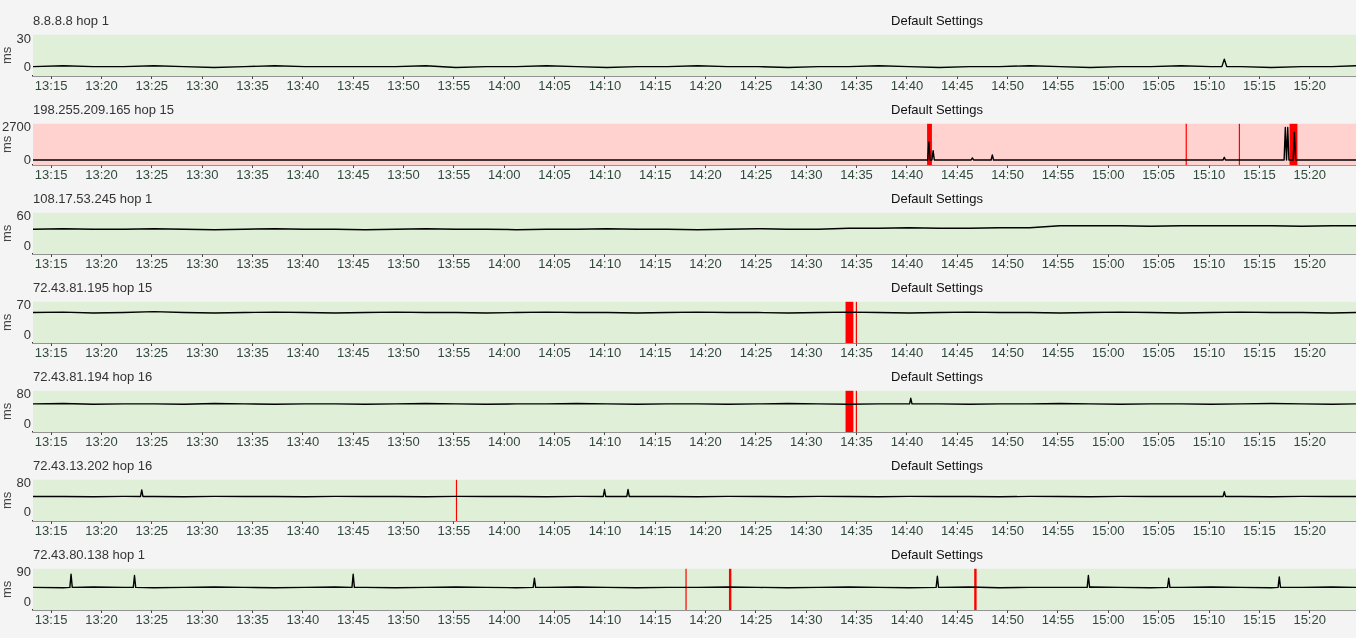 The height and width of the screenshot is (638, 1356). What do you see at coordinates (93, 465) in the screenshot?
I see `chart-title: 72.43.13.202 hop 16` at bounding box center [93, 465].